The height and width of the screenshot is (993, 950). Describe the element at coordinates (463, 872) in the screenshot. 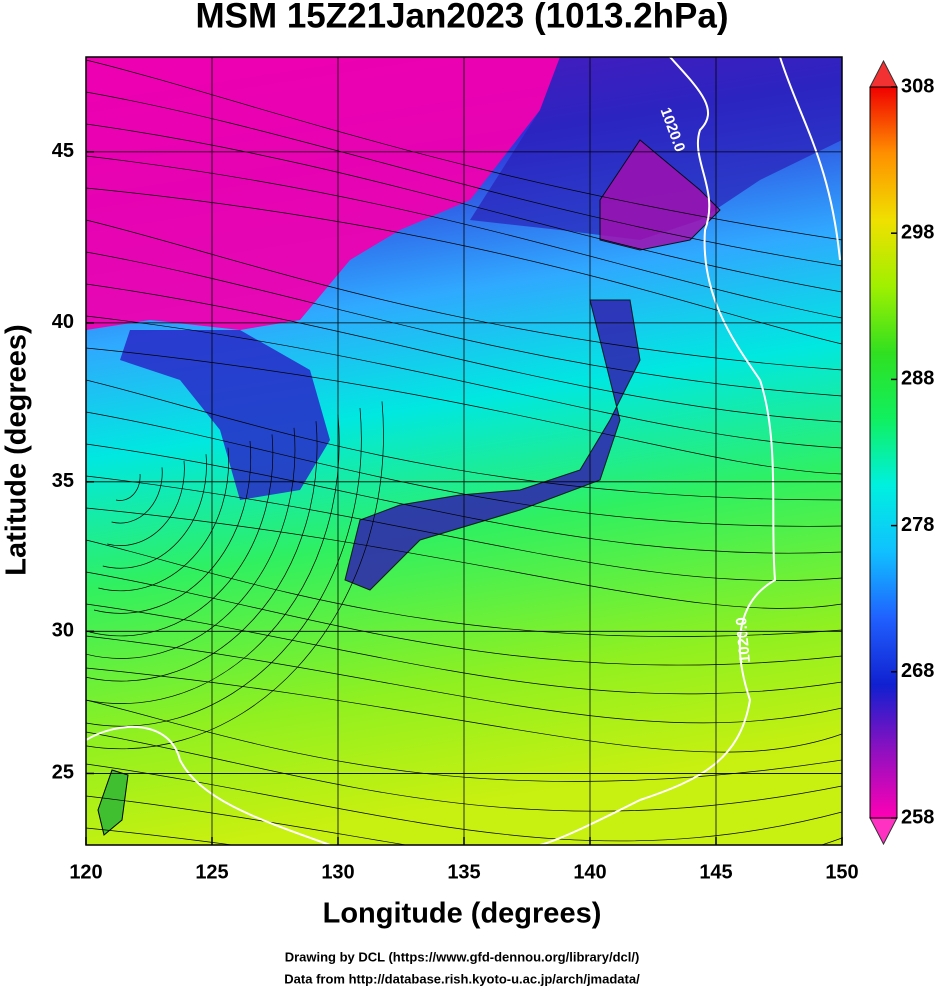

I see `x-tick-label: 135` at that location.